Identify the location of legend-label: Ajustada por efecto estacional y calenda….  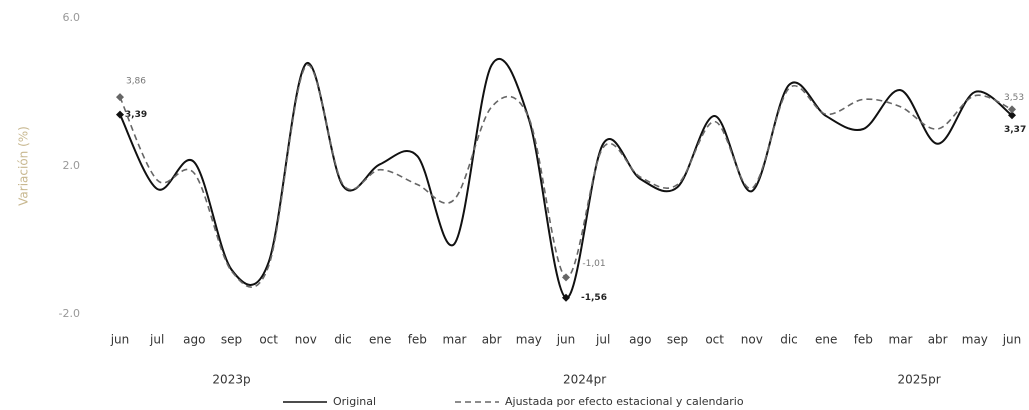
(624, 401).